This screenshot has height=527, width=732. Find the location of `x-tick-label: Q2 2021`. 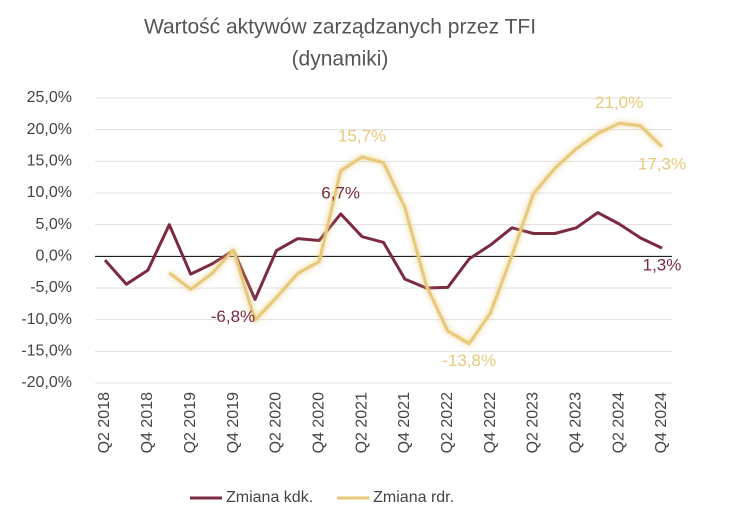

x-tick-label: Q2 2021 is located at coordinates (361, 422).